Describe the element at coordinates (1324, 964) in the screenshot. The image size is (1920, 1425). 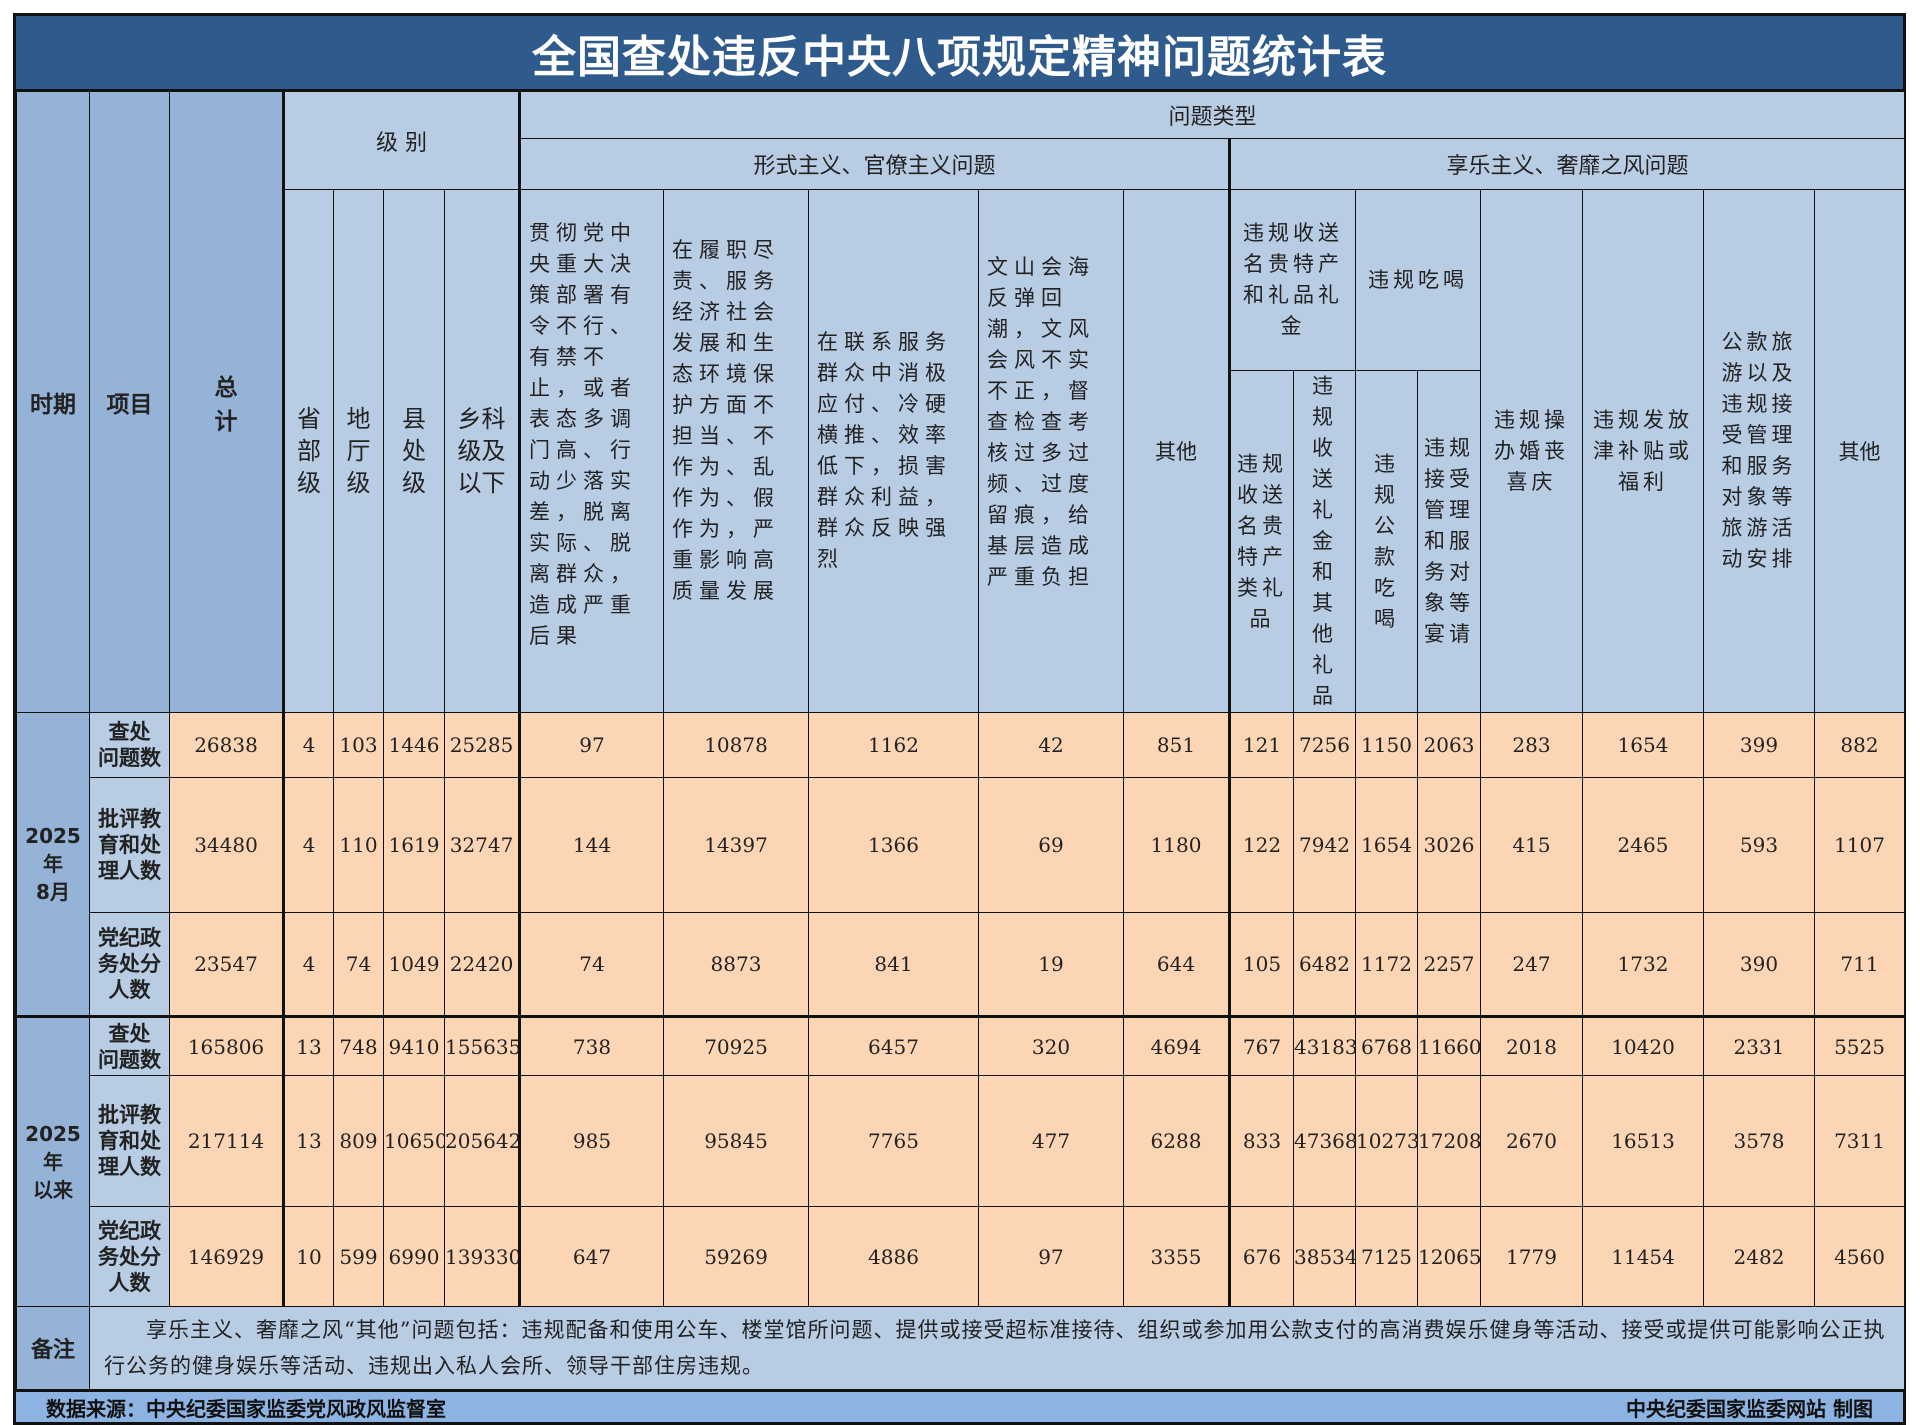
I see `value-cell: 6482` at that location.